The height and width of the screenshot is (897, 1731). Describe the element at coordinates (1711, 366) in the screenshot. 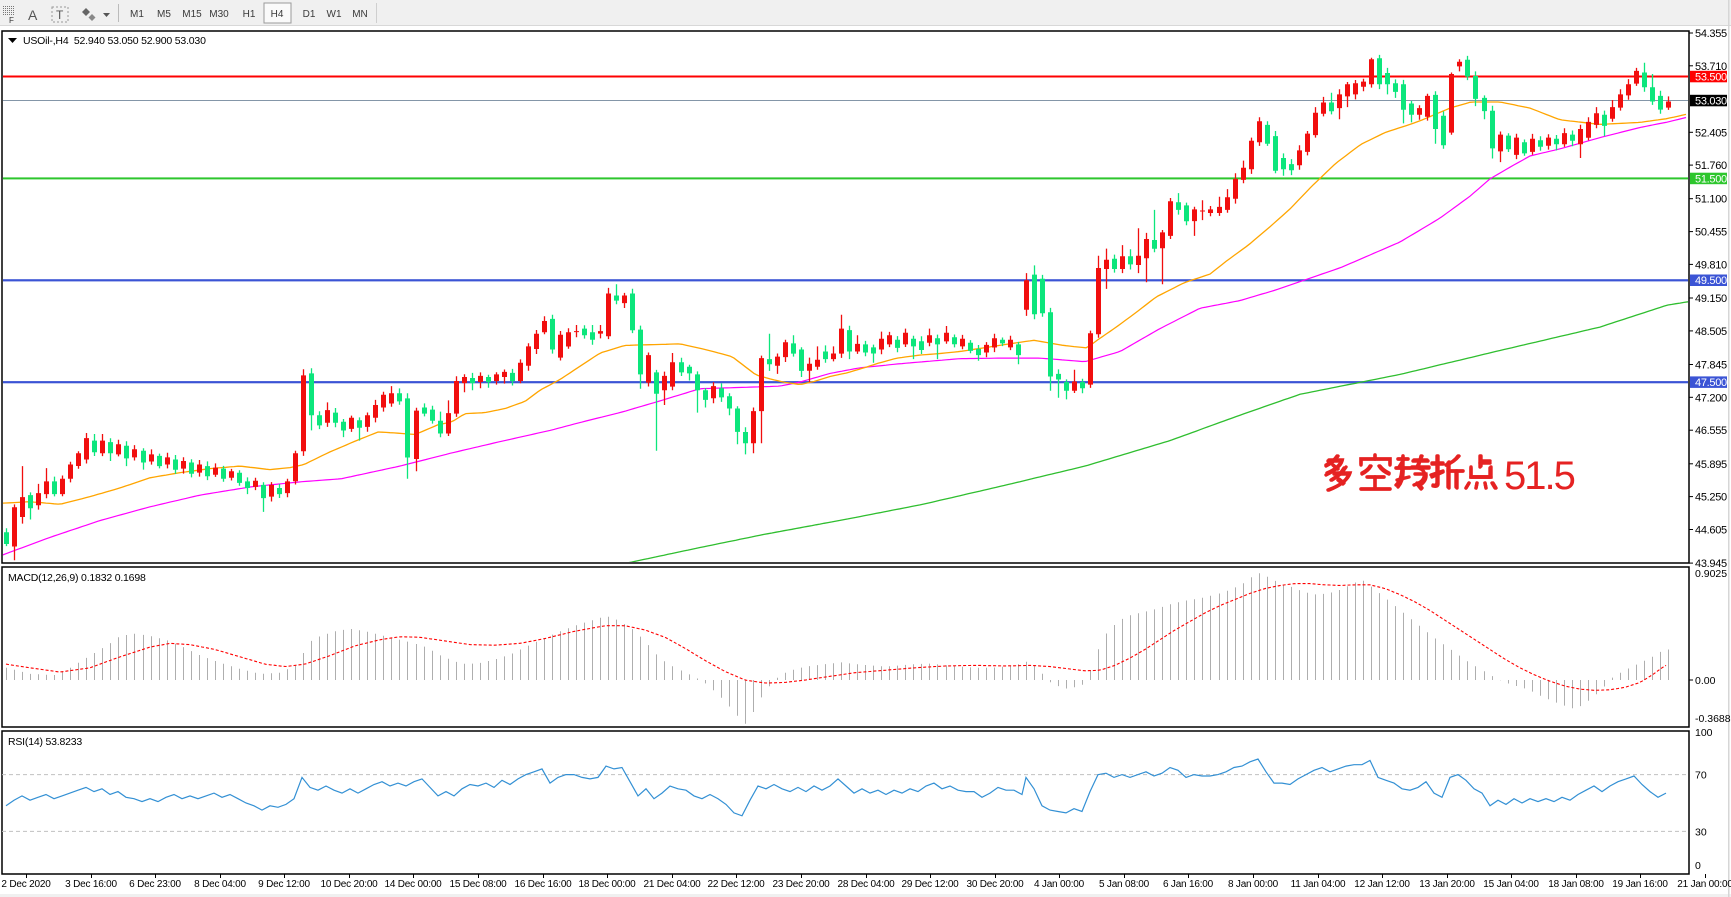

I see `svg-text: 47.845` at that location.